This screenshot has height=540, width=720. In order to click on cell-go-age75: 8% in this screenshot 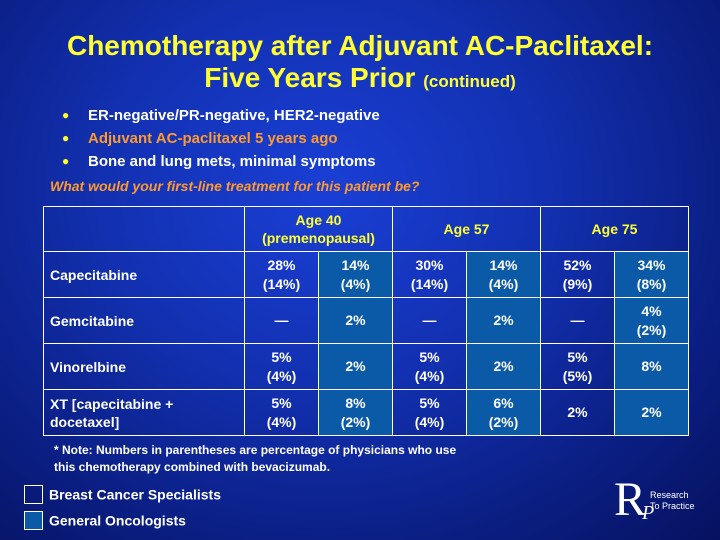, I will do `click(651, 366)`.